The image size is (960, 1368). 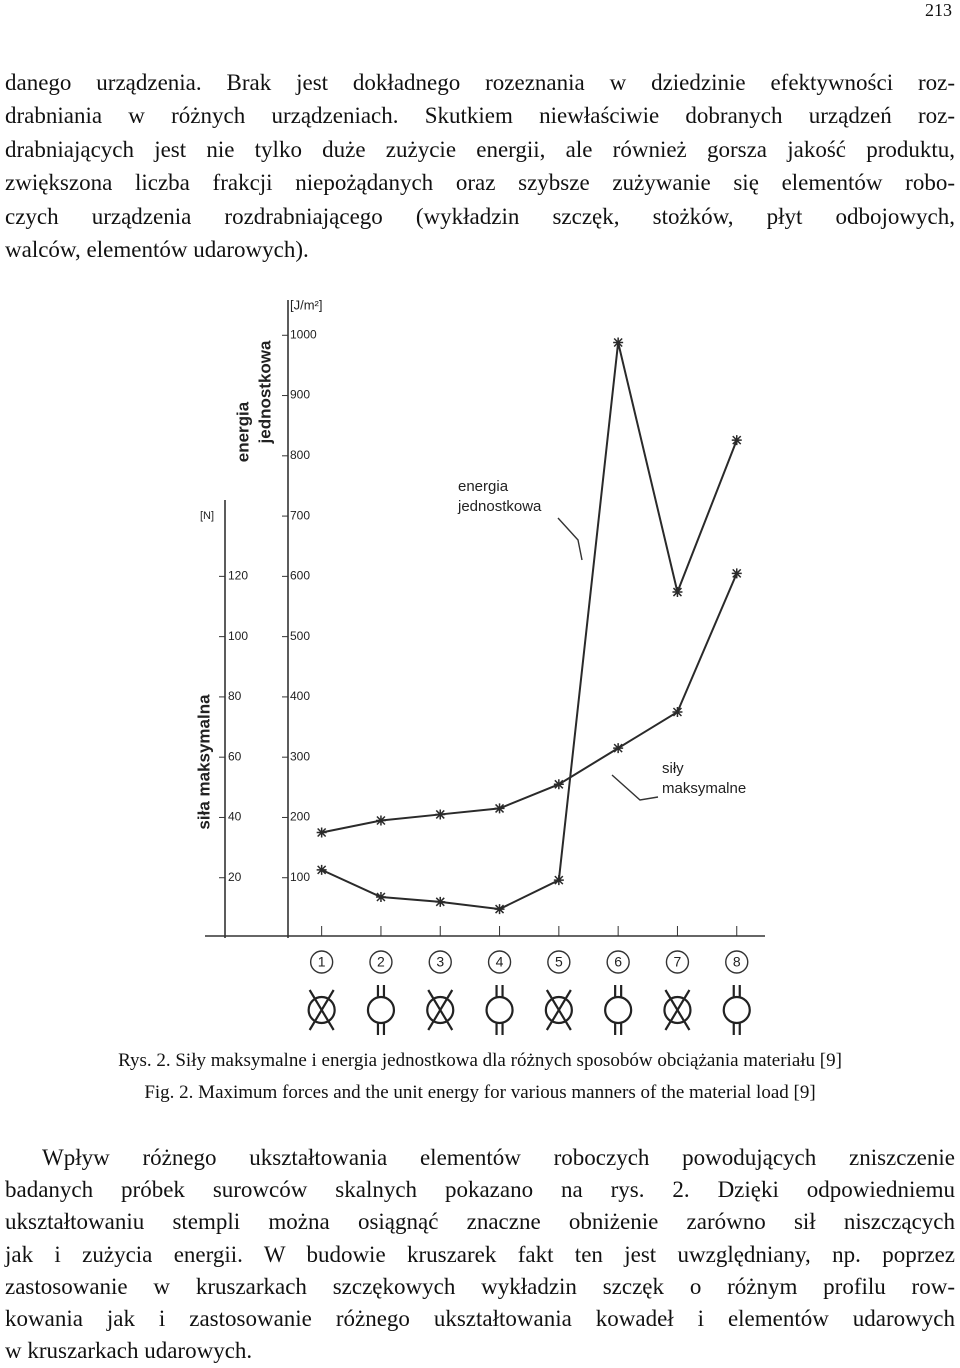 What do you see at coordinates (300, 877) in the screenshot?
I see `y2-tick-label: 100` at bounding box center [300, 877].